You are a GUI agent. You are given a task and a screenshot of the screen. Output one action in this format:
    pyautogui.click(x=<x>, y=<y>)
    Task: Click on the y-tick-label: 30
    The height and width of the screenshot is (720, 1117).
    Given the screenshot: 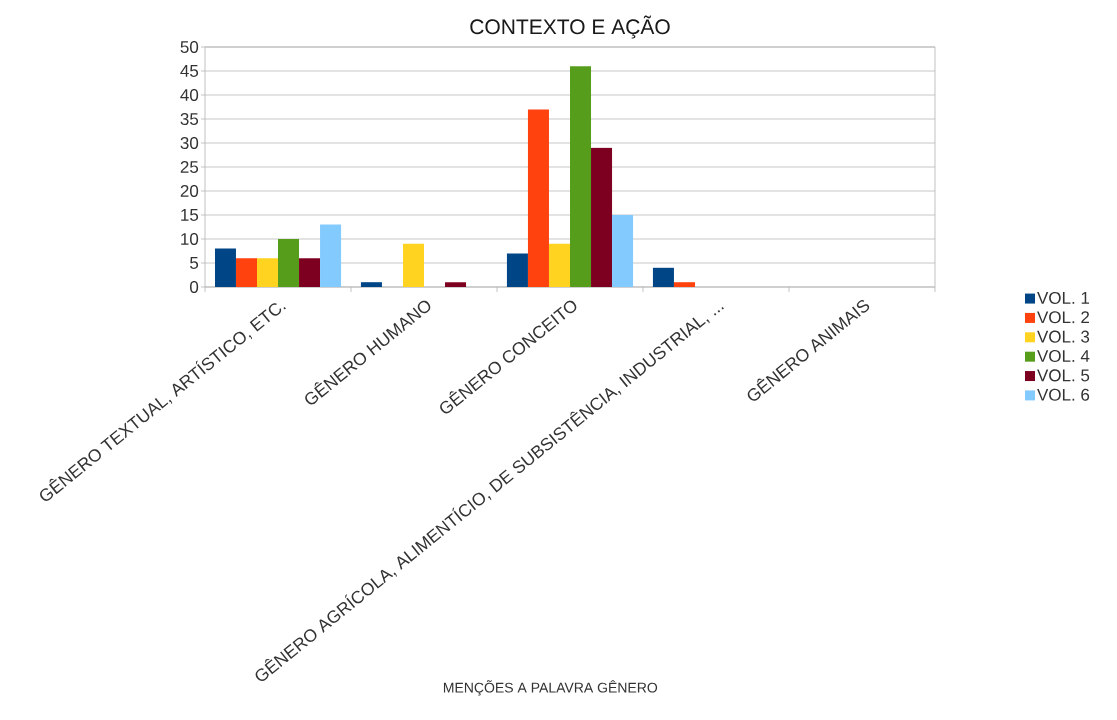 What is the action you would take?
    pyautogui.click(x=189, y=143)
    